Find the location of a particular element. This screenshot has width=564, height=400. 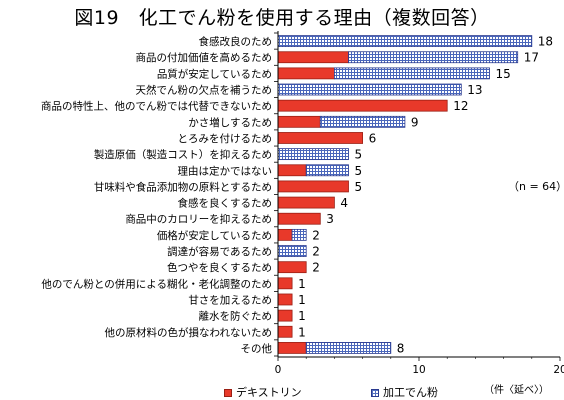

x-tick-label: 10 is located at coordinates (418, 370).